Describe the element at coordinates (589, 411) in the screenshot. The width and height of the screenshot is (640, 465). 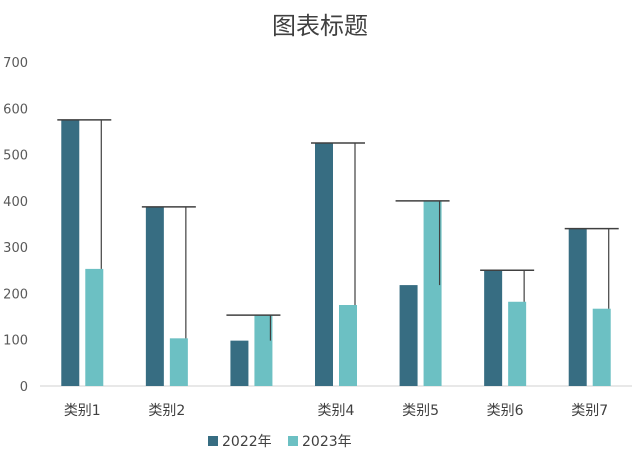
I see `category-label: 类别7` at that location.